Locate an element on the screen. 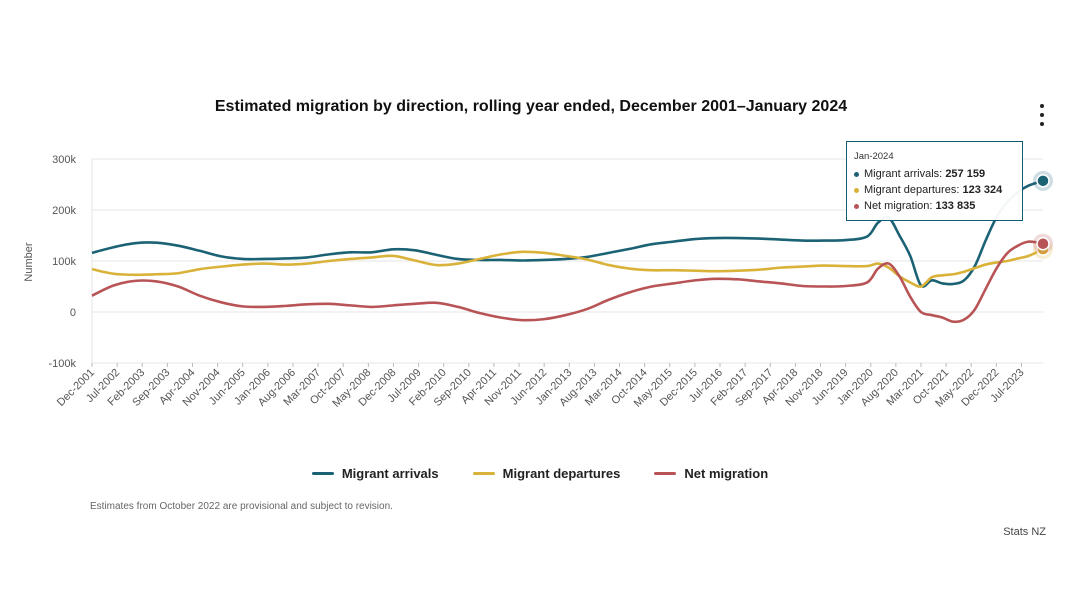 The image size is (1080, 612). net-dot-icon is located at coordinates (856, 206).